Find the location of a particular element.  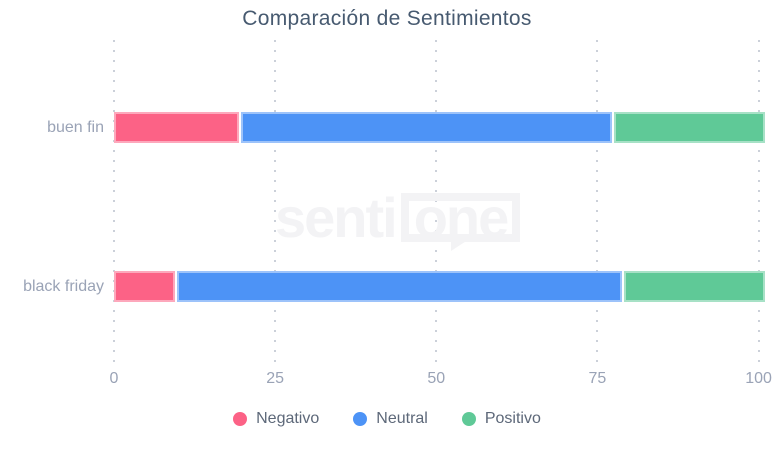

legend-label: Neutral is located at coordinates (402, 418).